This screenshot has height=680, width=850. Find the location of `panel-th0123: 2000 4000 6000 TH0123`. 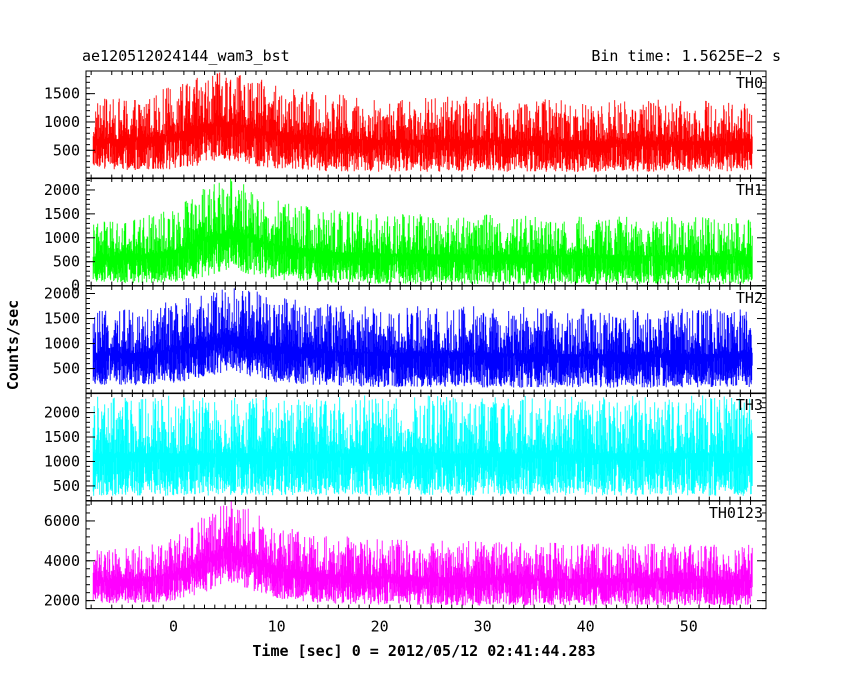

panel-th0123: 2000 4000 6000 TH0123 is located at coordinates (405, 555).